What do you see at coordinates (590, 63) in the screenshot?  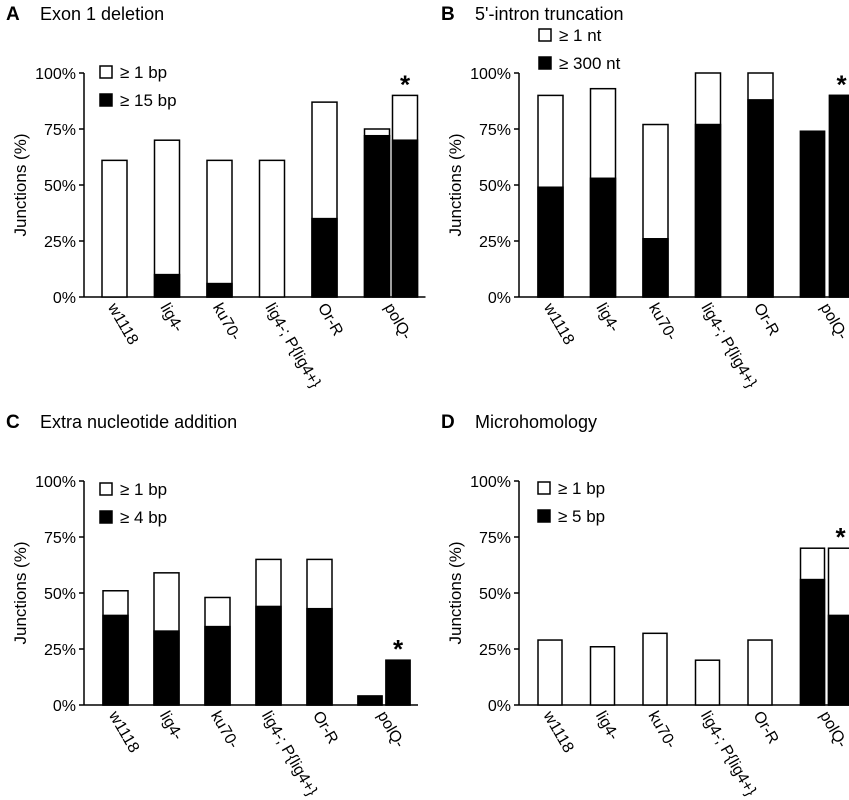 I see `legend-label: ≥ 300 nt` at bounding box center [590, 63].